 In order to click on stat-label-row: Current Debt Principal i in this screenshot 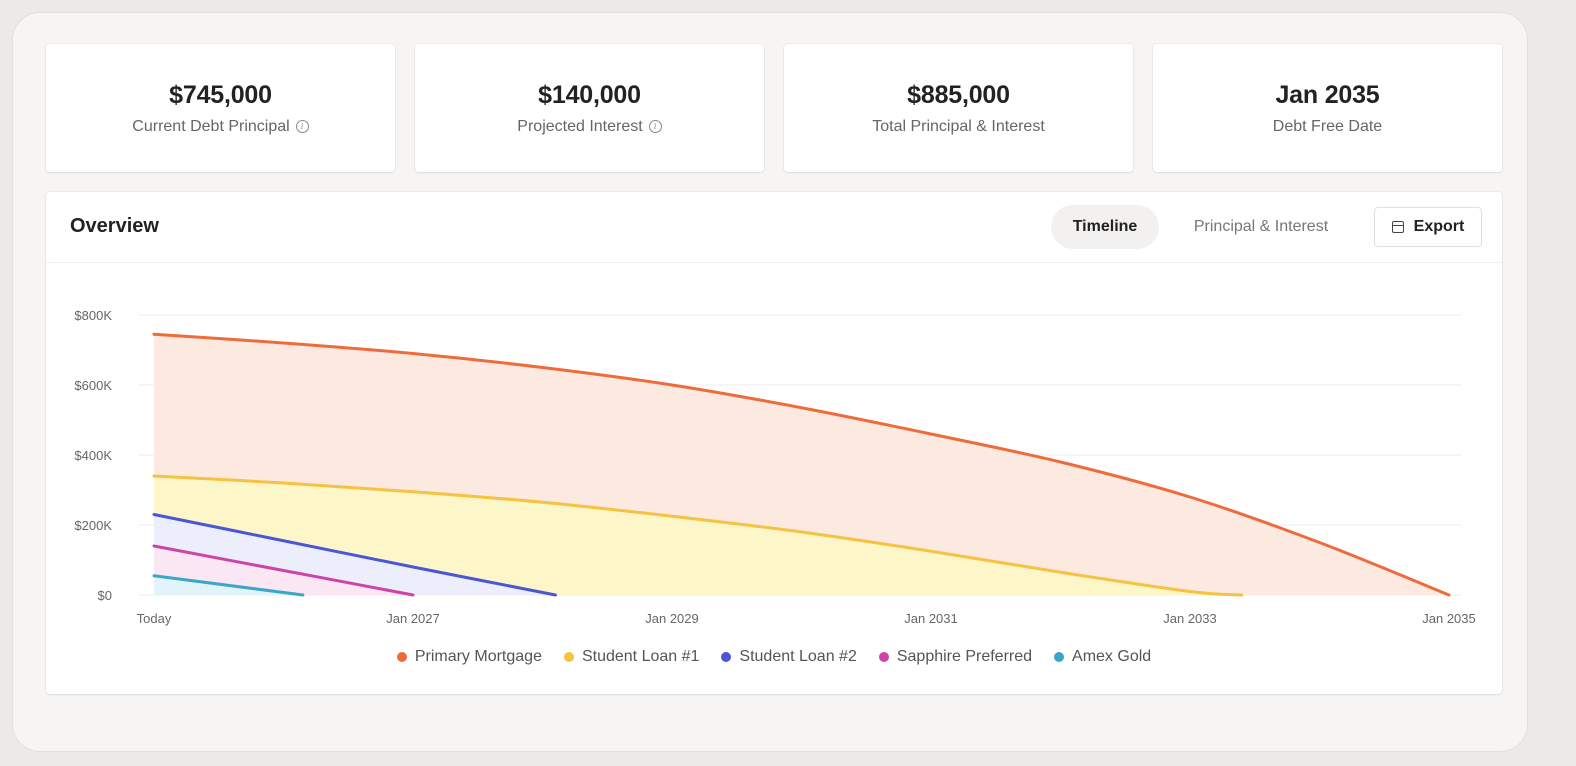, I will do `click(220, 126)`.